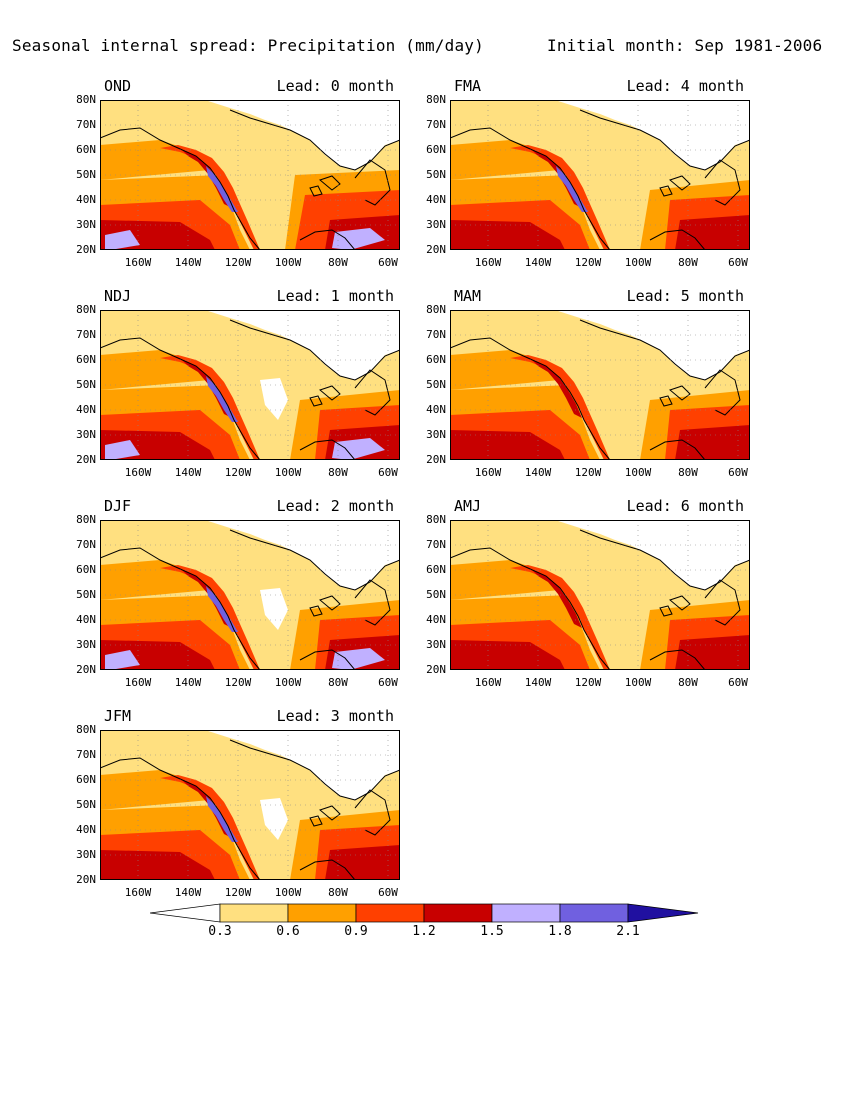 Image resolution: width=850 pixels, height=1100 pixels. I want to click on panel-season: AMJ, so click(468, 506).